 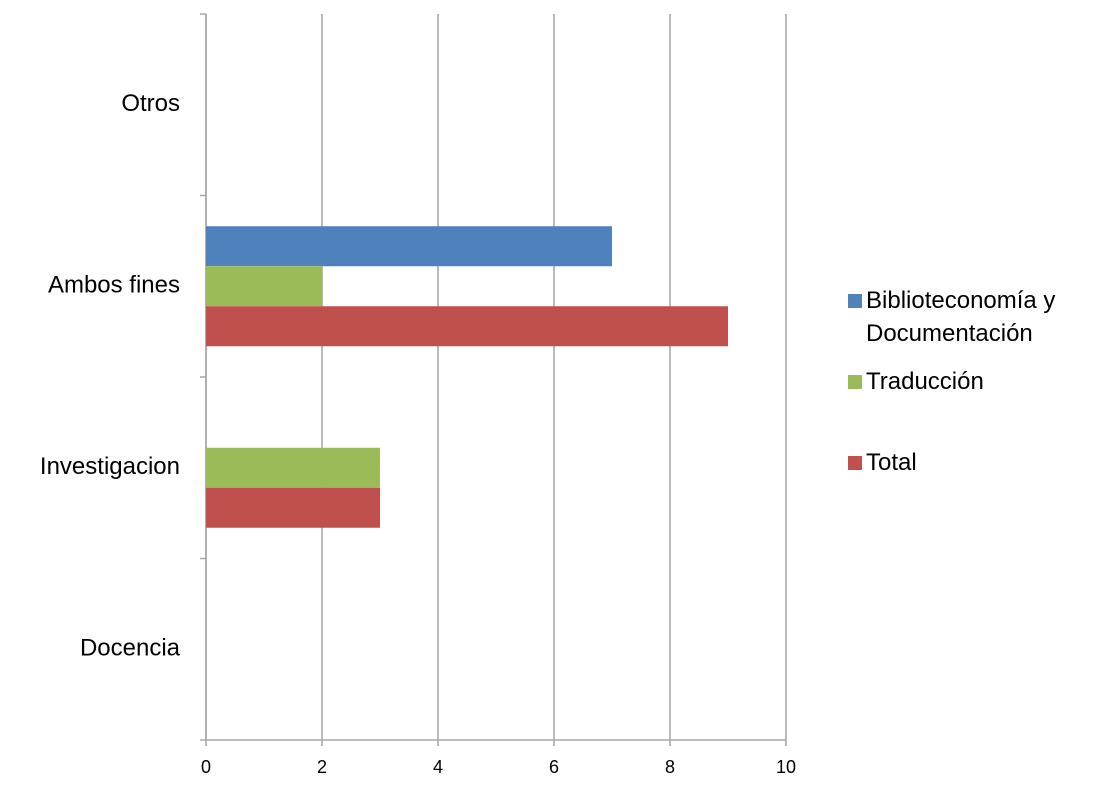 What do you see at coordinates (891, 462) in the screenshot?
I see `legend-label: Total` at bounding box center [891, 462].